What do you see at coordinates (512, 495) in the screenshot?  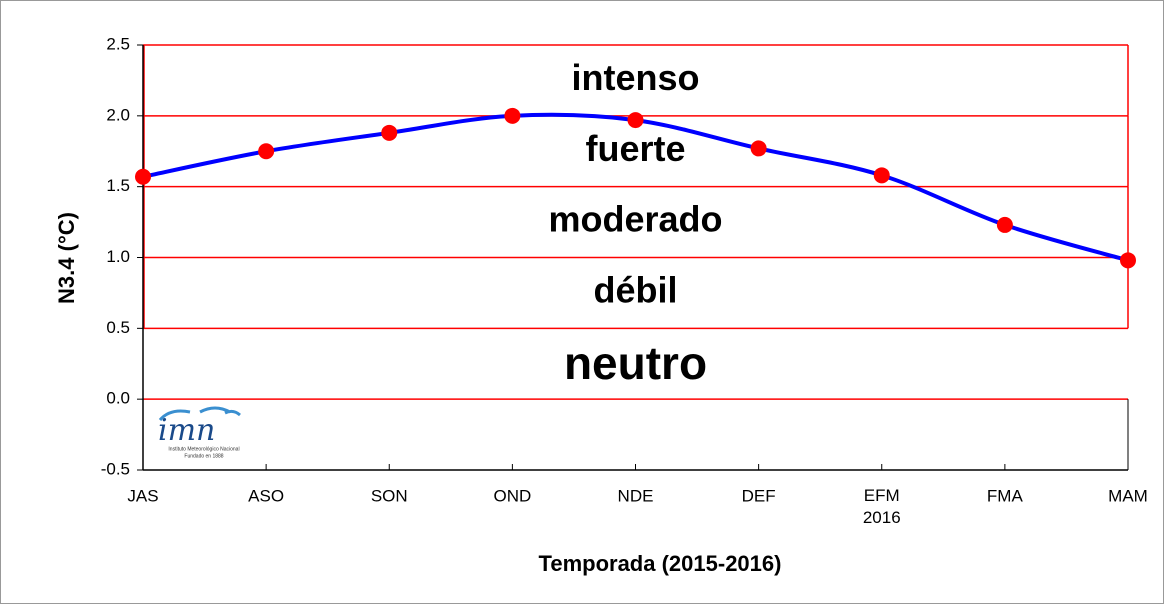 I see `x-tick-label: OND` at bounding box center [512, 495].